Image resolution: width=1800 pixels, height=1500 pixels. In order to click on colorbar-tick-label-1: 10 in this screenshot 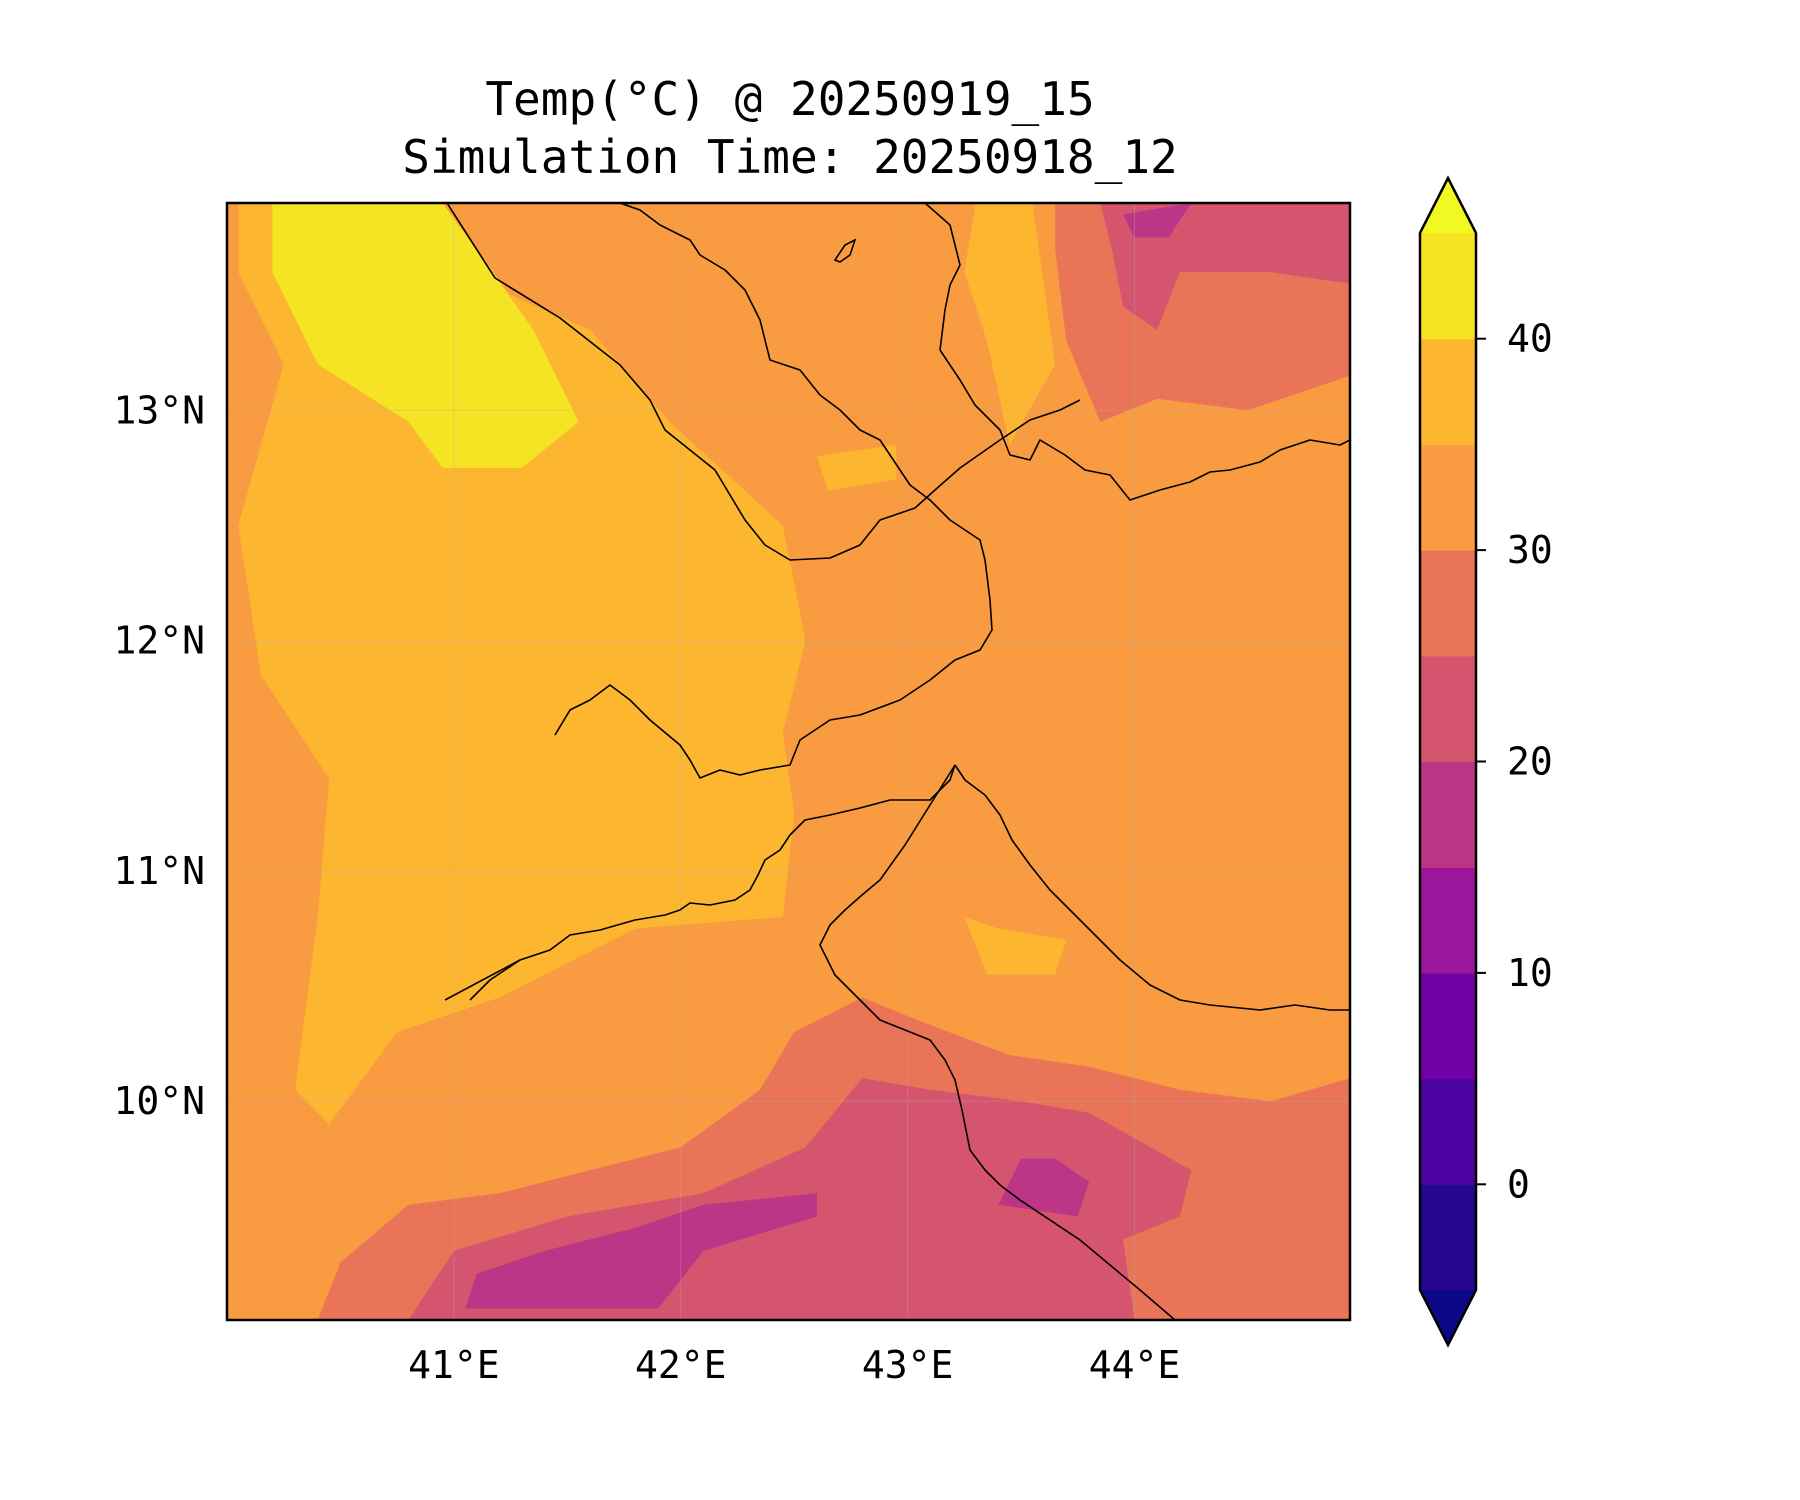, I will do `click(1530, 973)`.